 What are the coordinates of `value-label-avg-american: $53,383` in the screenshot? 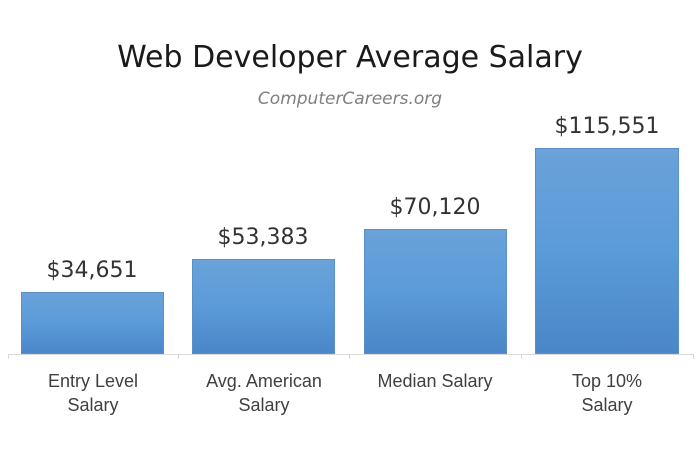 It's located at (263, 237).